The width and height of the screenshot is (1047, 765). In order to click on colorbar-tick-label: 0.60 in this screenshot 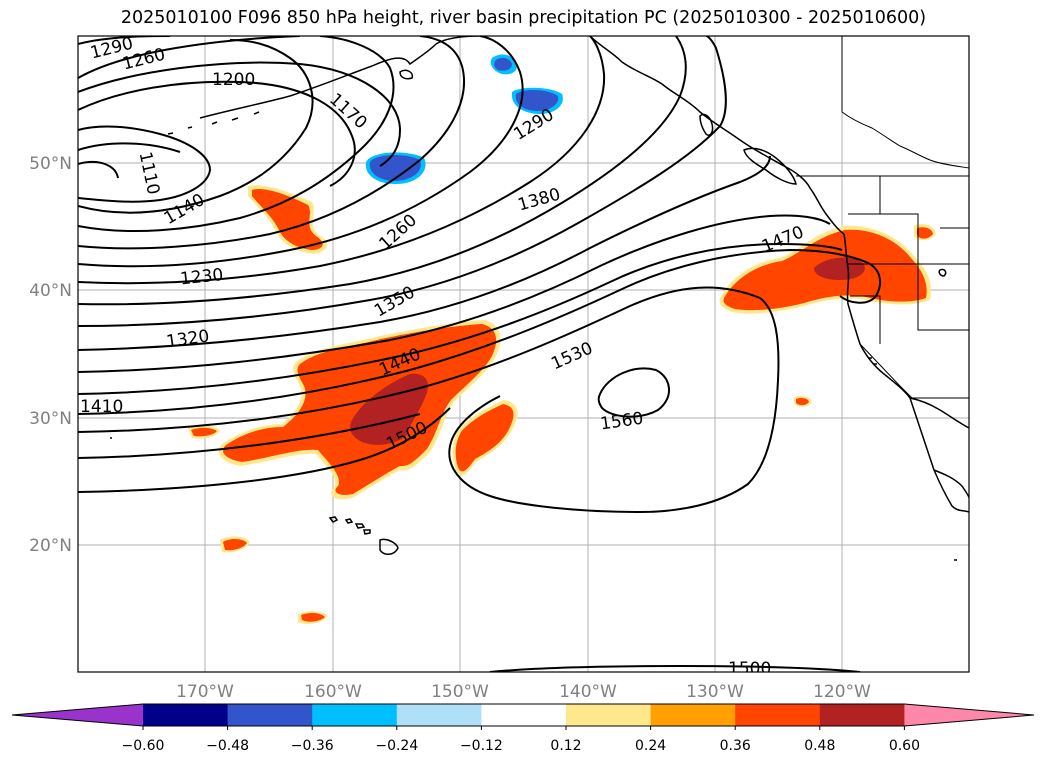, I will do `click(904, 746)`.